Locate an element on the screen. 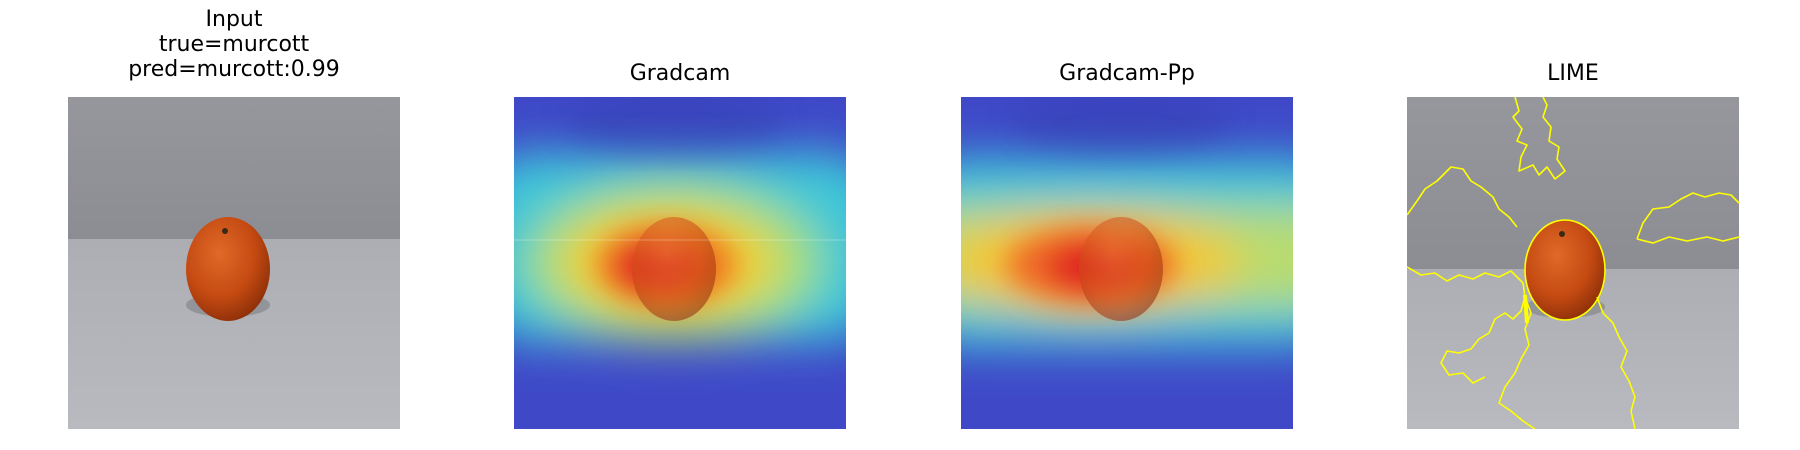  input-title: Input true=murcott pred=murcott:0.99 is located at coordinates (234, 44).